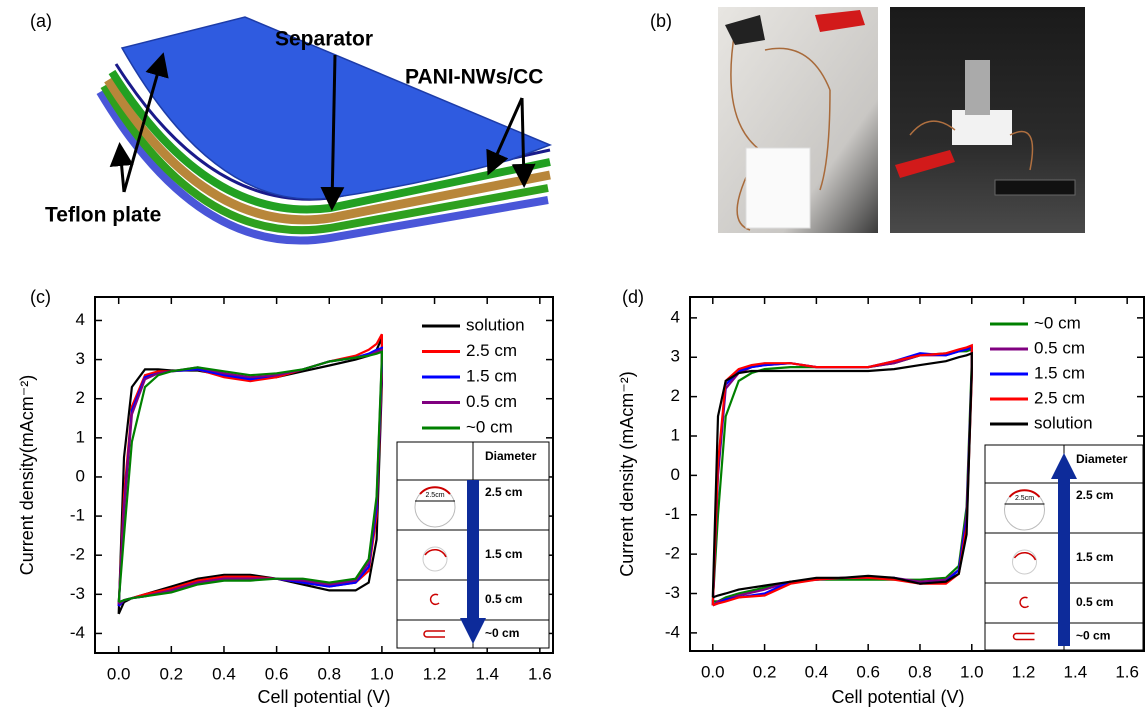 The image size is (1146, 713). What do you see at coordinates (40, 297) in the screenshot?
I see `panel-label: (c)` at bounding box center [40, 297].